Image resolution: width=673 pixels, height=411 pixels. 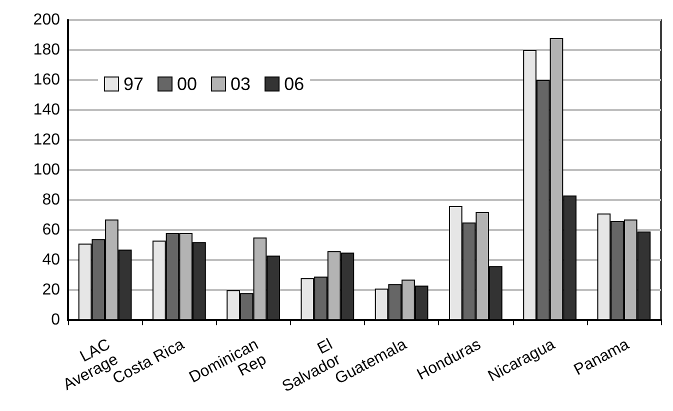 What do you see at coordinates (46, 110) in the screenshot?
I see `y-tick-label: 140` at bounding box center [46, 110].